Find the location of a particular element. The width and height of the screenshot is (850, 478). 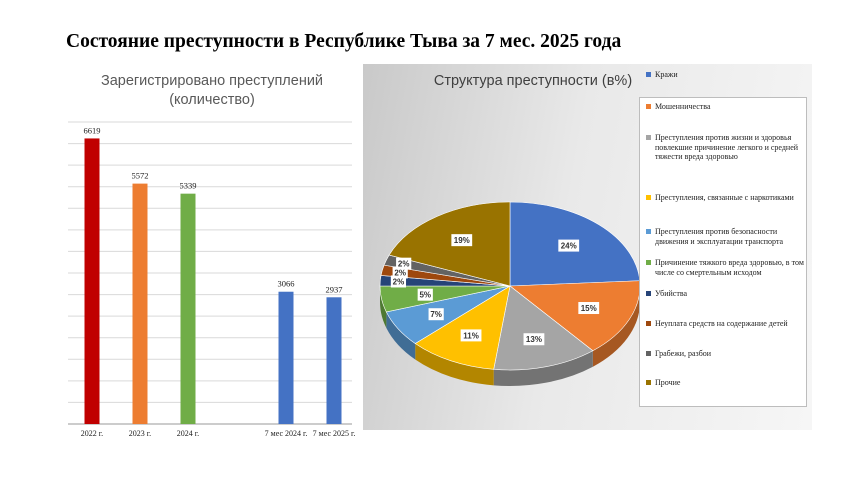

bar-data-label: 3066 is located at coordinates (286, 284).